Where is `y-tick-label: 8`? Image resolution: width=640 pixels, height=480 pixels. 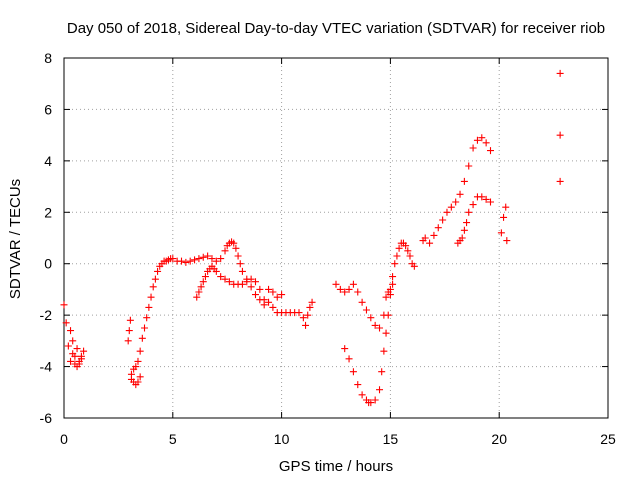 y-tick-label: 8 is located at coordinates (48, 58).